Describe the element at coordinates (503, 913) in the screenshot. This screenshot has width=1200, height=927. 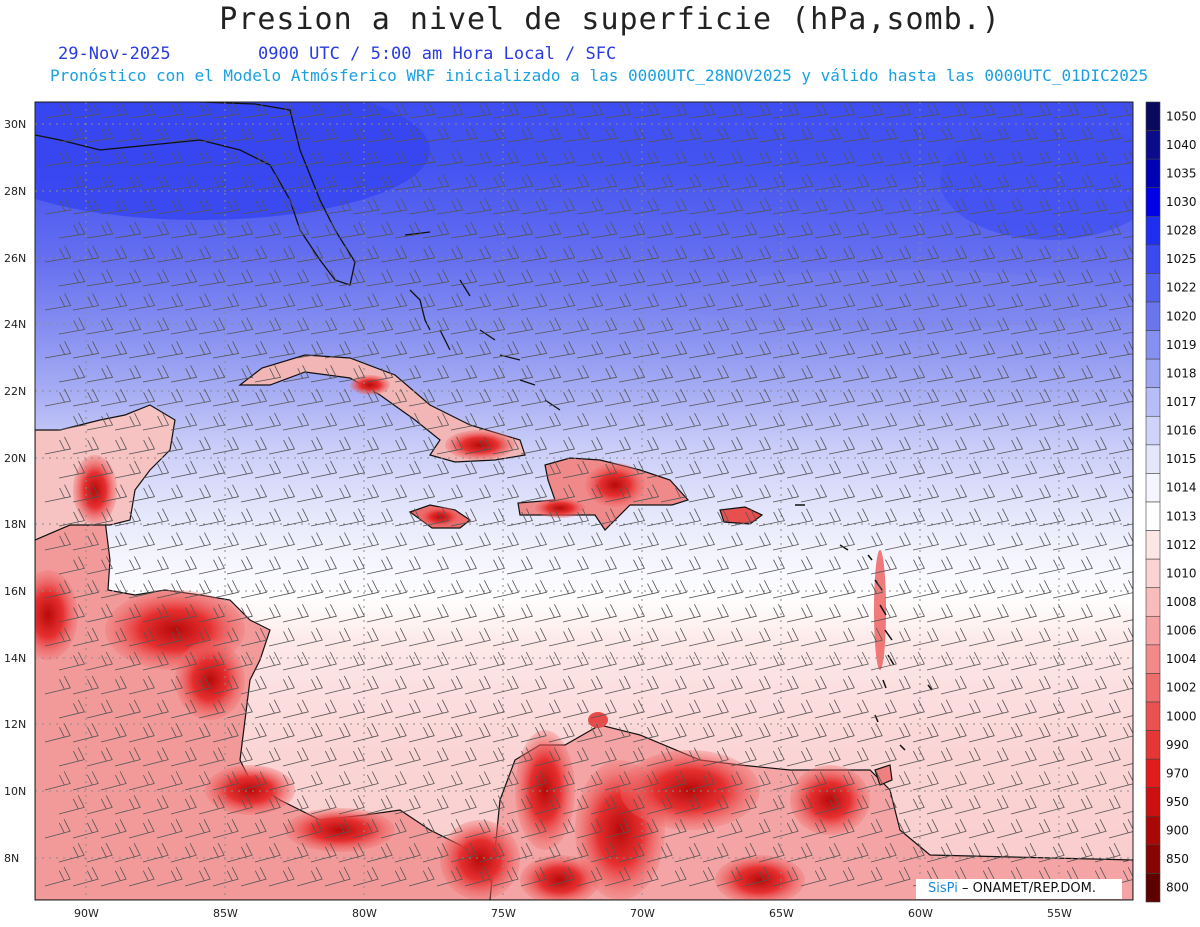
I see `lon-label: 75W` at that location.